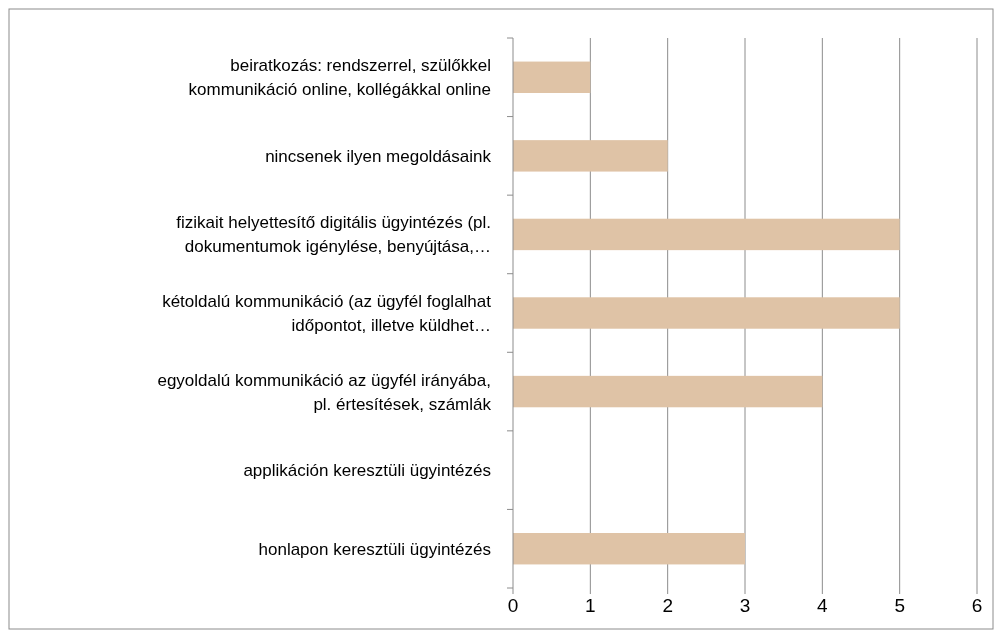 This screenshot has height=640, width=1004. Describe the element at coordinates (667, 605) in the screenshot. I see `x-tick-label: 2` at that location.